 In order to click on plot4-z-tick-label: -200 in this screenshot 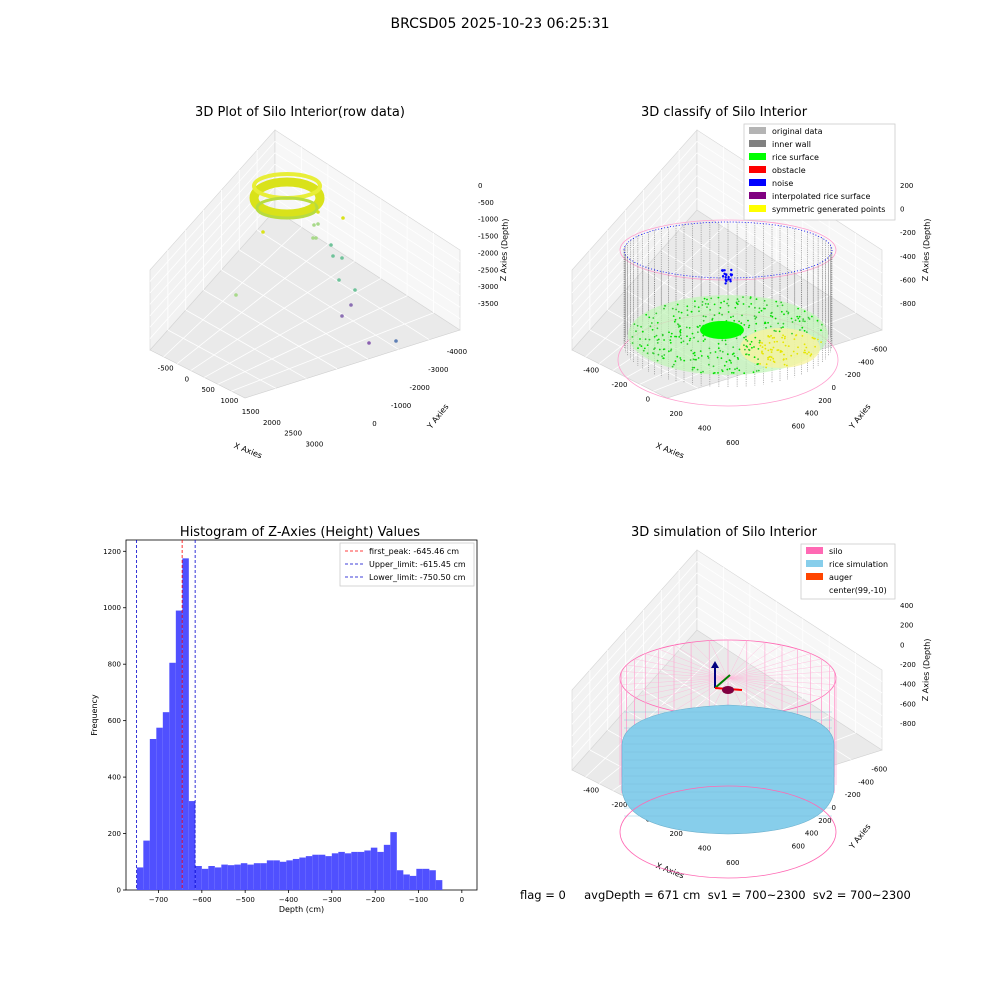, I will do `click(908, 665)`.